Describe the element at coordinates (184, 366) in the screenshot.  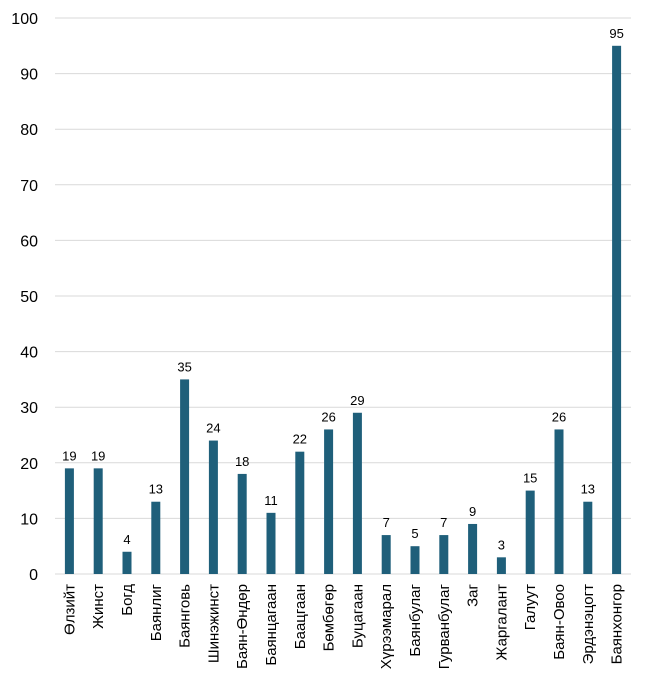
I see `data-label: 35` at that location.